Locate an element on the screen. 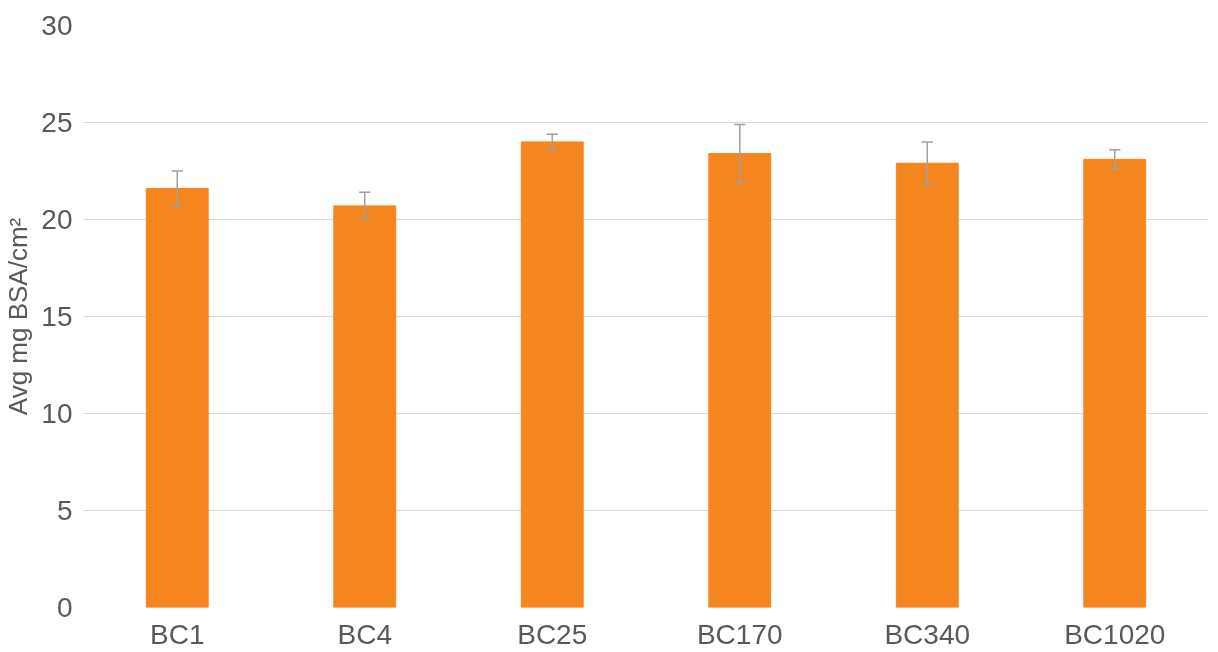 This screenshot has height=652, width=1218. x-tick-label: BC4 is located at coordinates (364, 634).